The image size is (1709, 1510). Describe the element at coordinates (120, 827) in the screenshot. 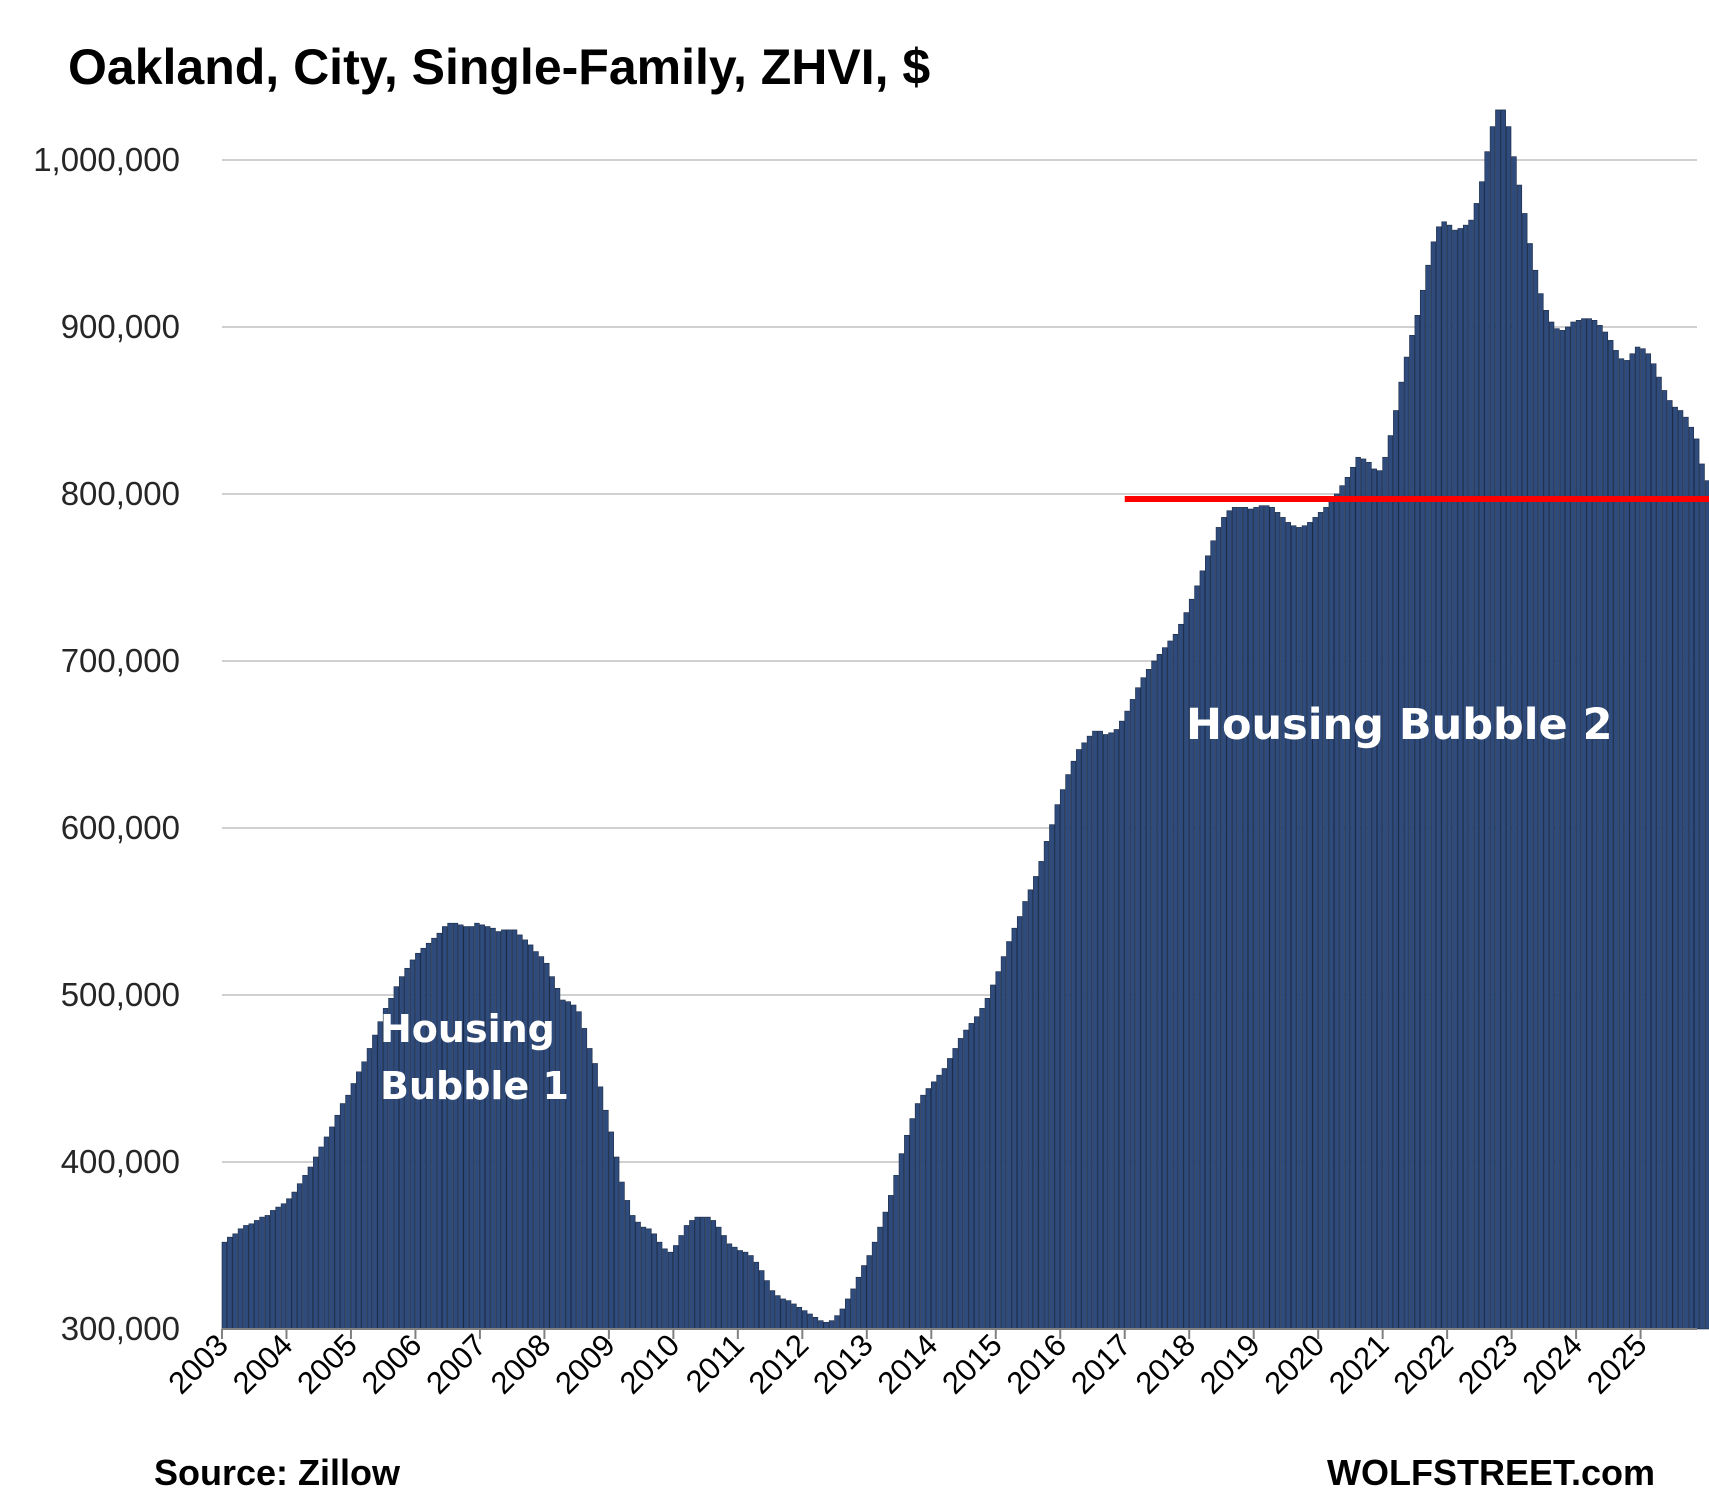

I see `y-tick-label: 600,000` at that location.